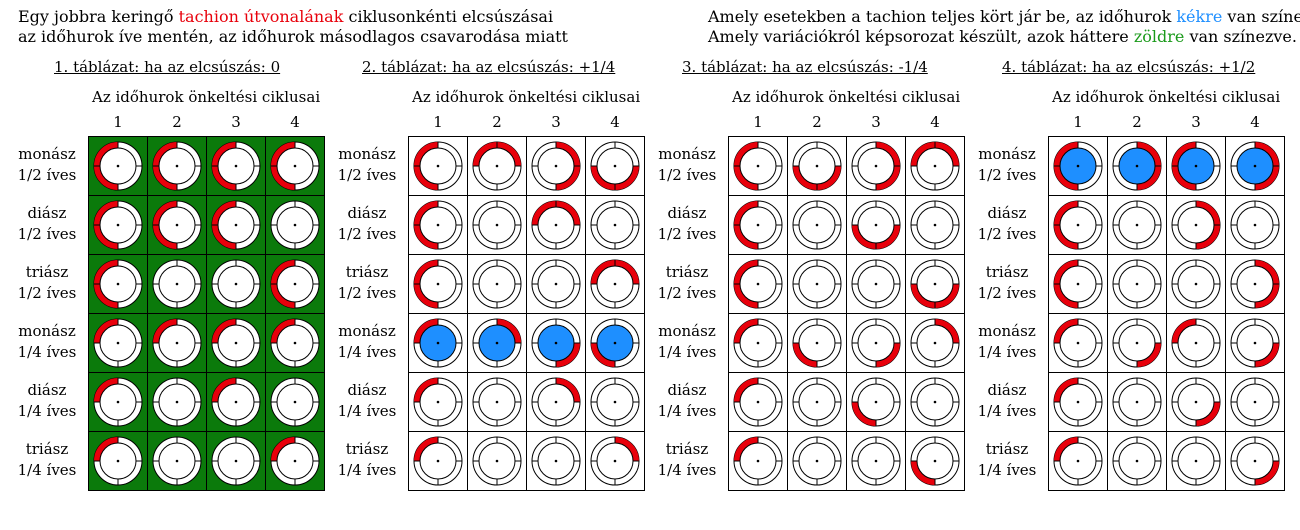 The image size is (1300, 530). Describe the element at coordinates (687, 390) in the screenshot. I see `row-label-type: diász` at that location.